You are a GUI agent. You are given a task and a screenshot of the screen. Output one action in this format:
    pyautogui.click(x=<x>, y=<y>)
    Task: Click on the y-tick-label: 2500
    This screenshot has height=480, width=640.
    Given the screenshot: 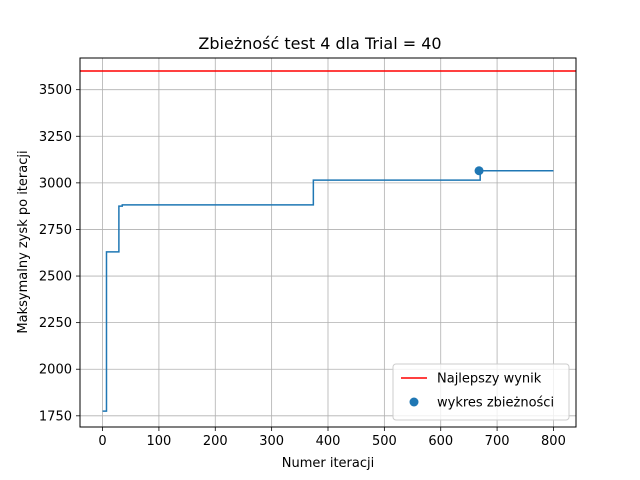 What is the action you would take?
    pyautogui.click(x=55, y=277)
    